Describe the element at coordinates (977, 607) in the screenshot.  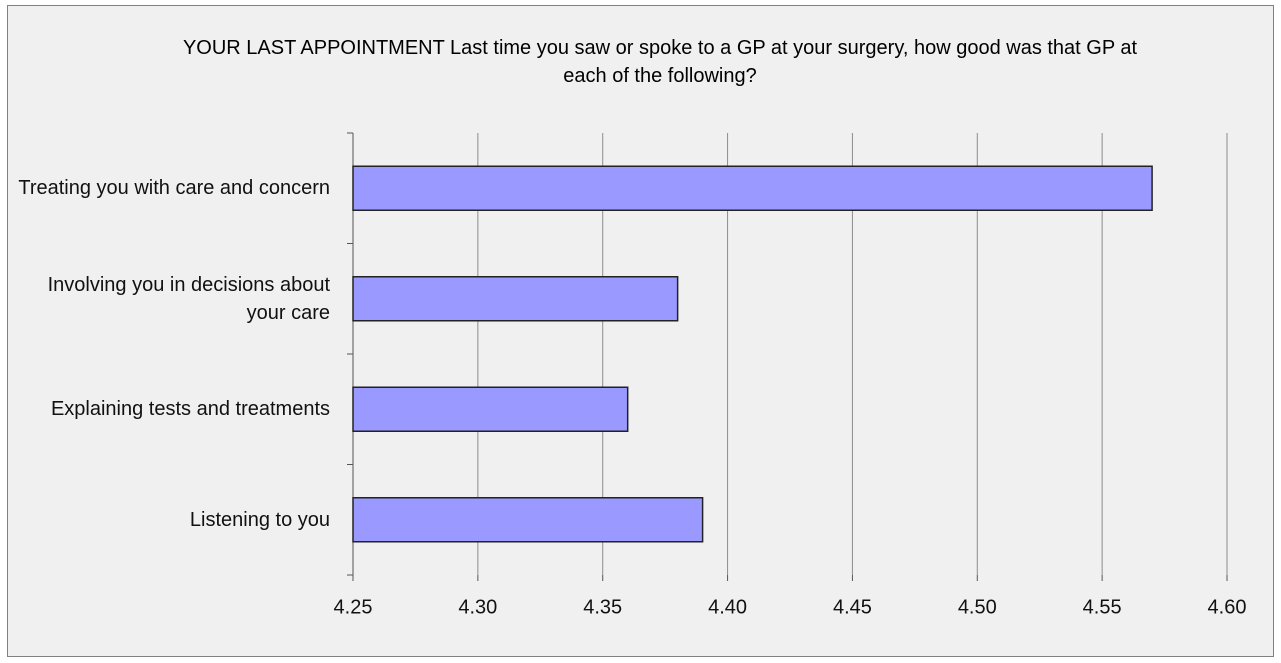
I see `x-tick-label: 4.50` at that location.